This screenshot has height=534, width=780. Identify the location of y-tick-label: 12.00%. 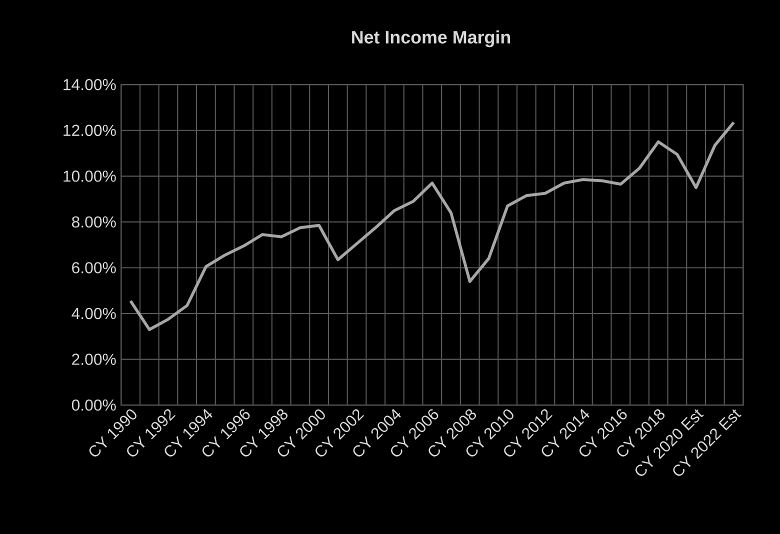
(90, 130).